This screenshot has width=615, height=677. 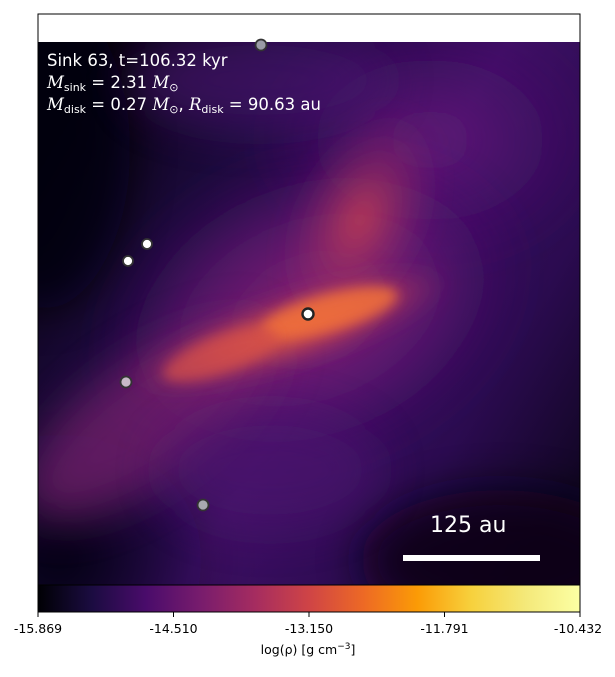 I want to click on m-sink-sub: sink, so click(x=75, y=87).